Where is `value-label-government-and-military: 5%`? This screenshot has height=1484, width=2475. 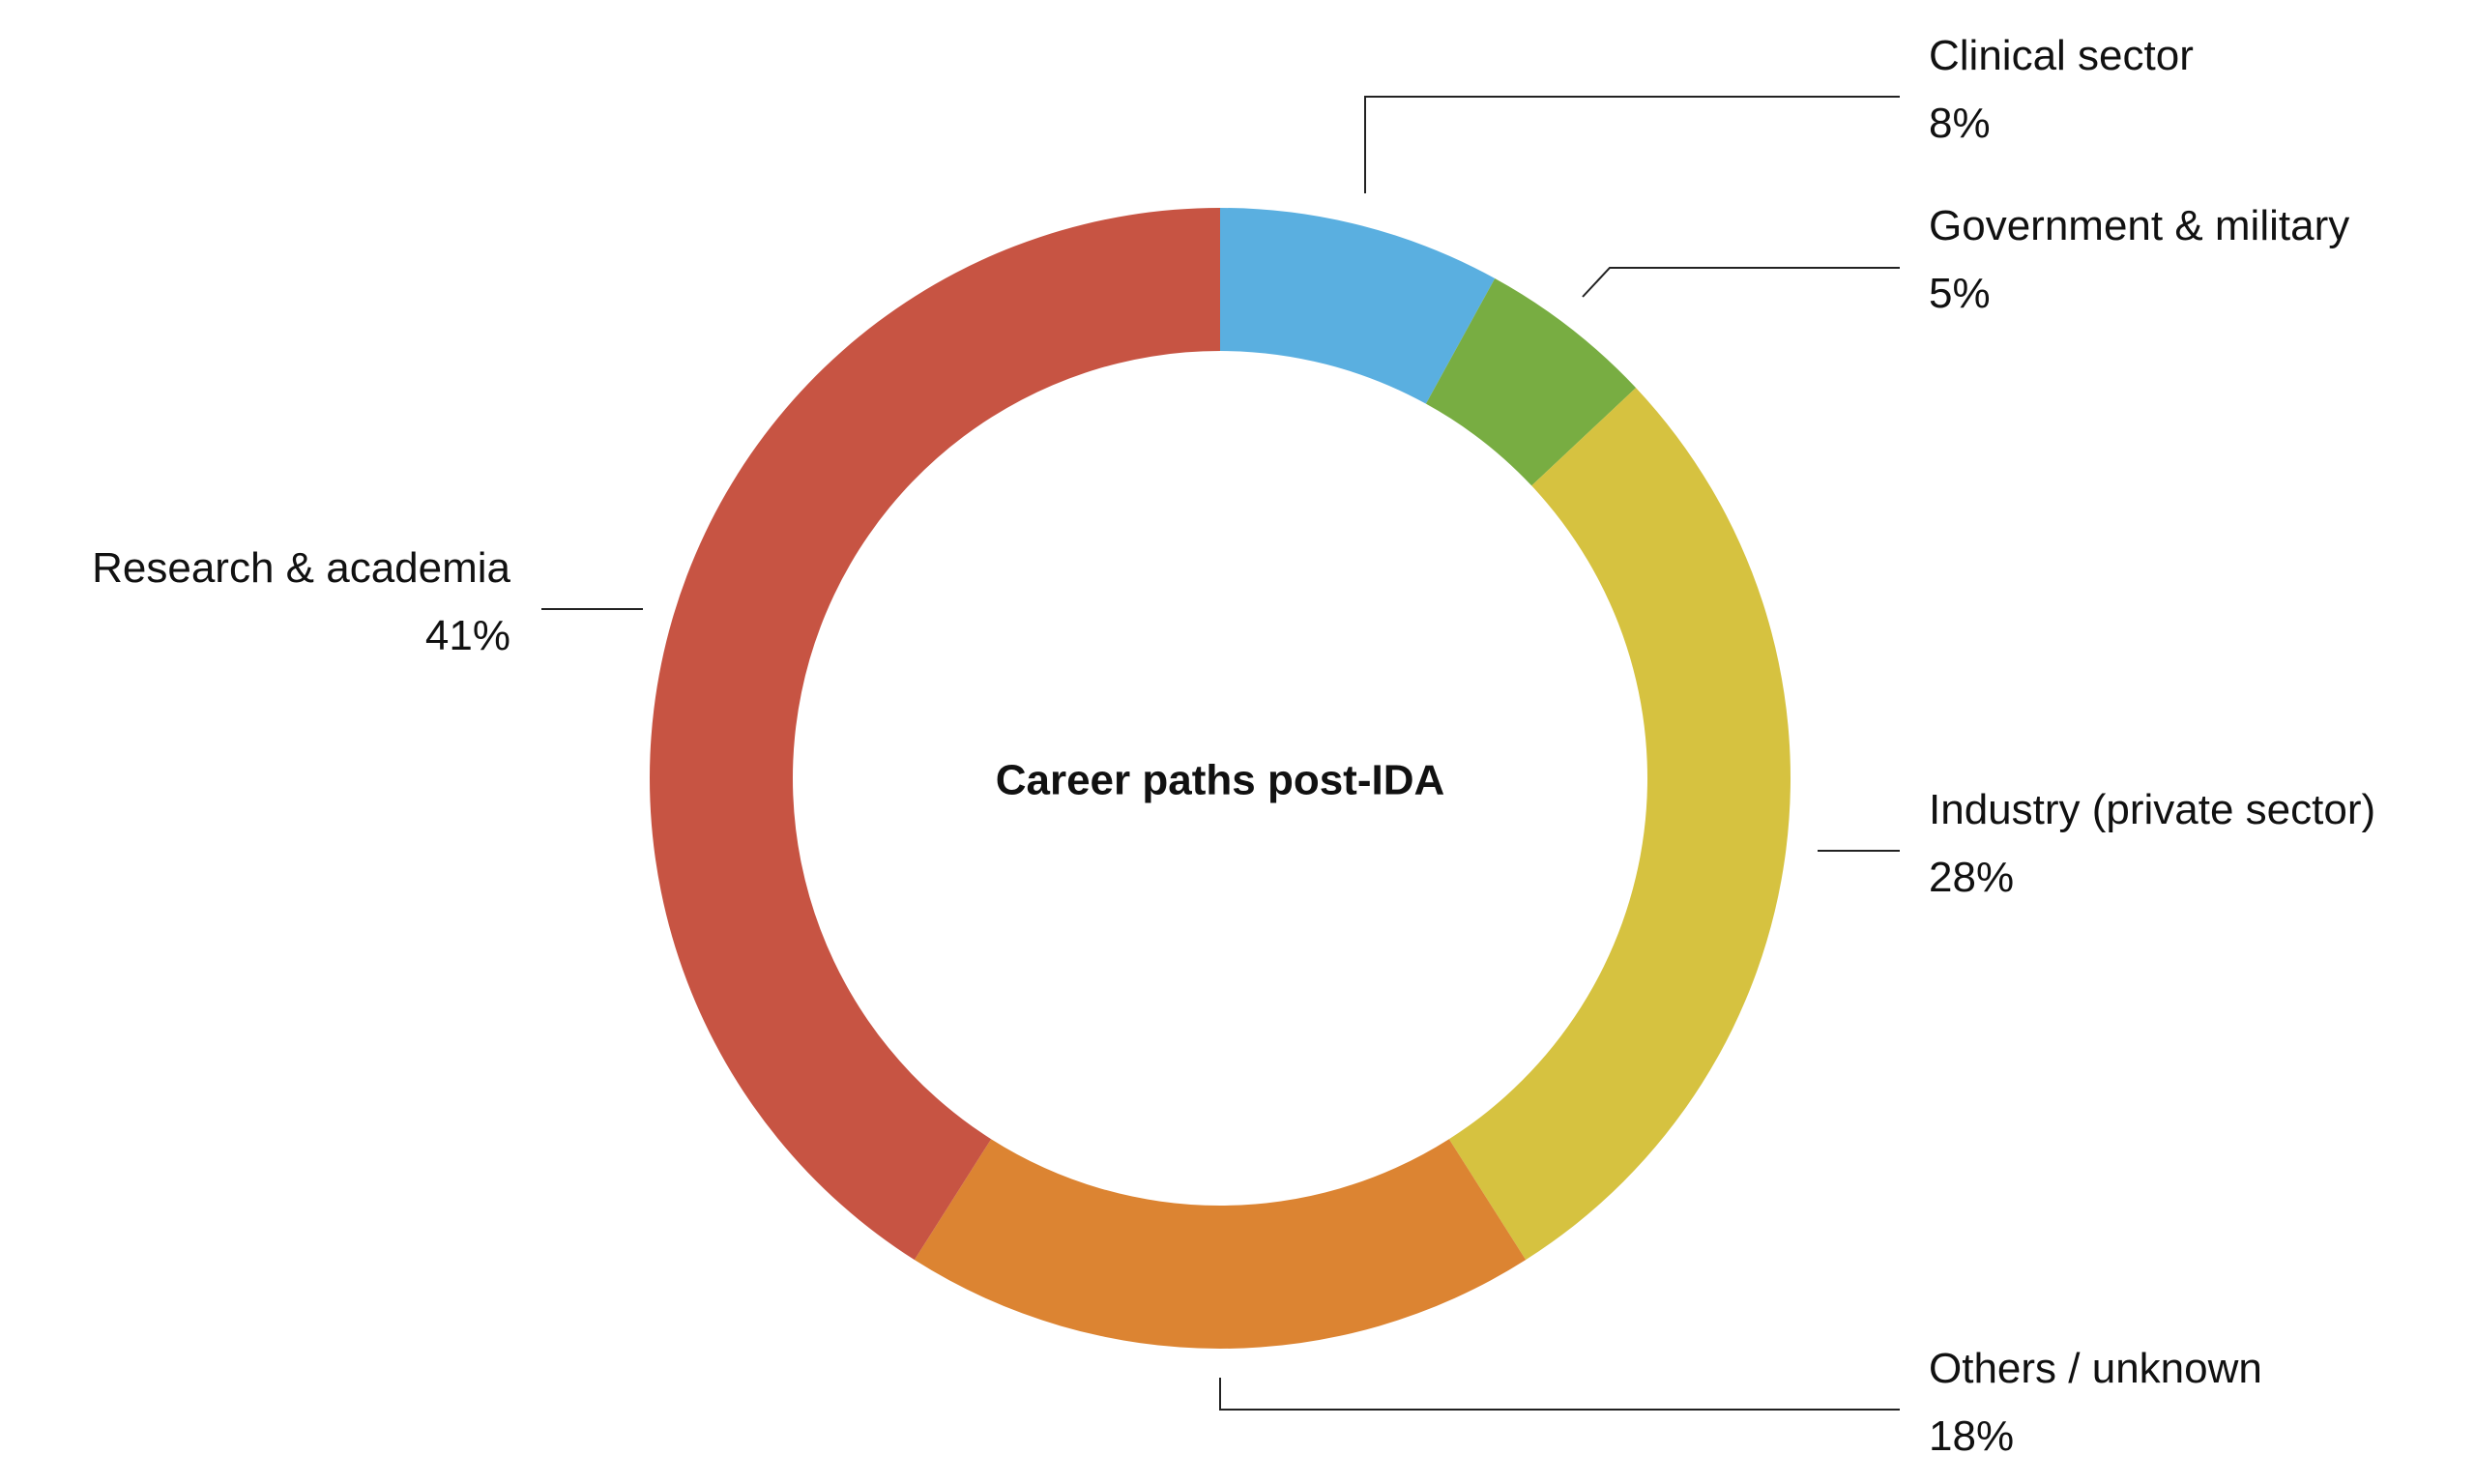
value-label-government-and-military: 5% is located at coordinates (1960, 293).